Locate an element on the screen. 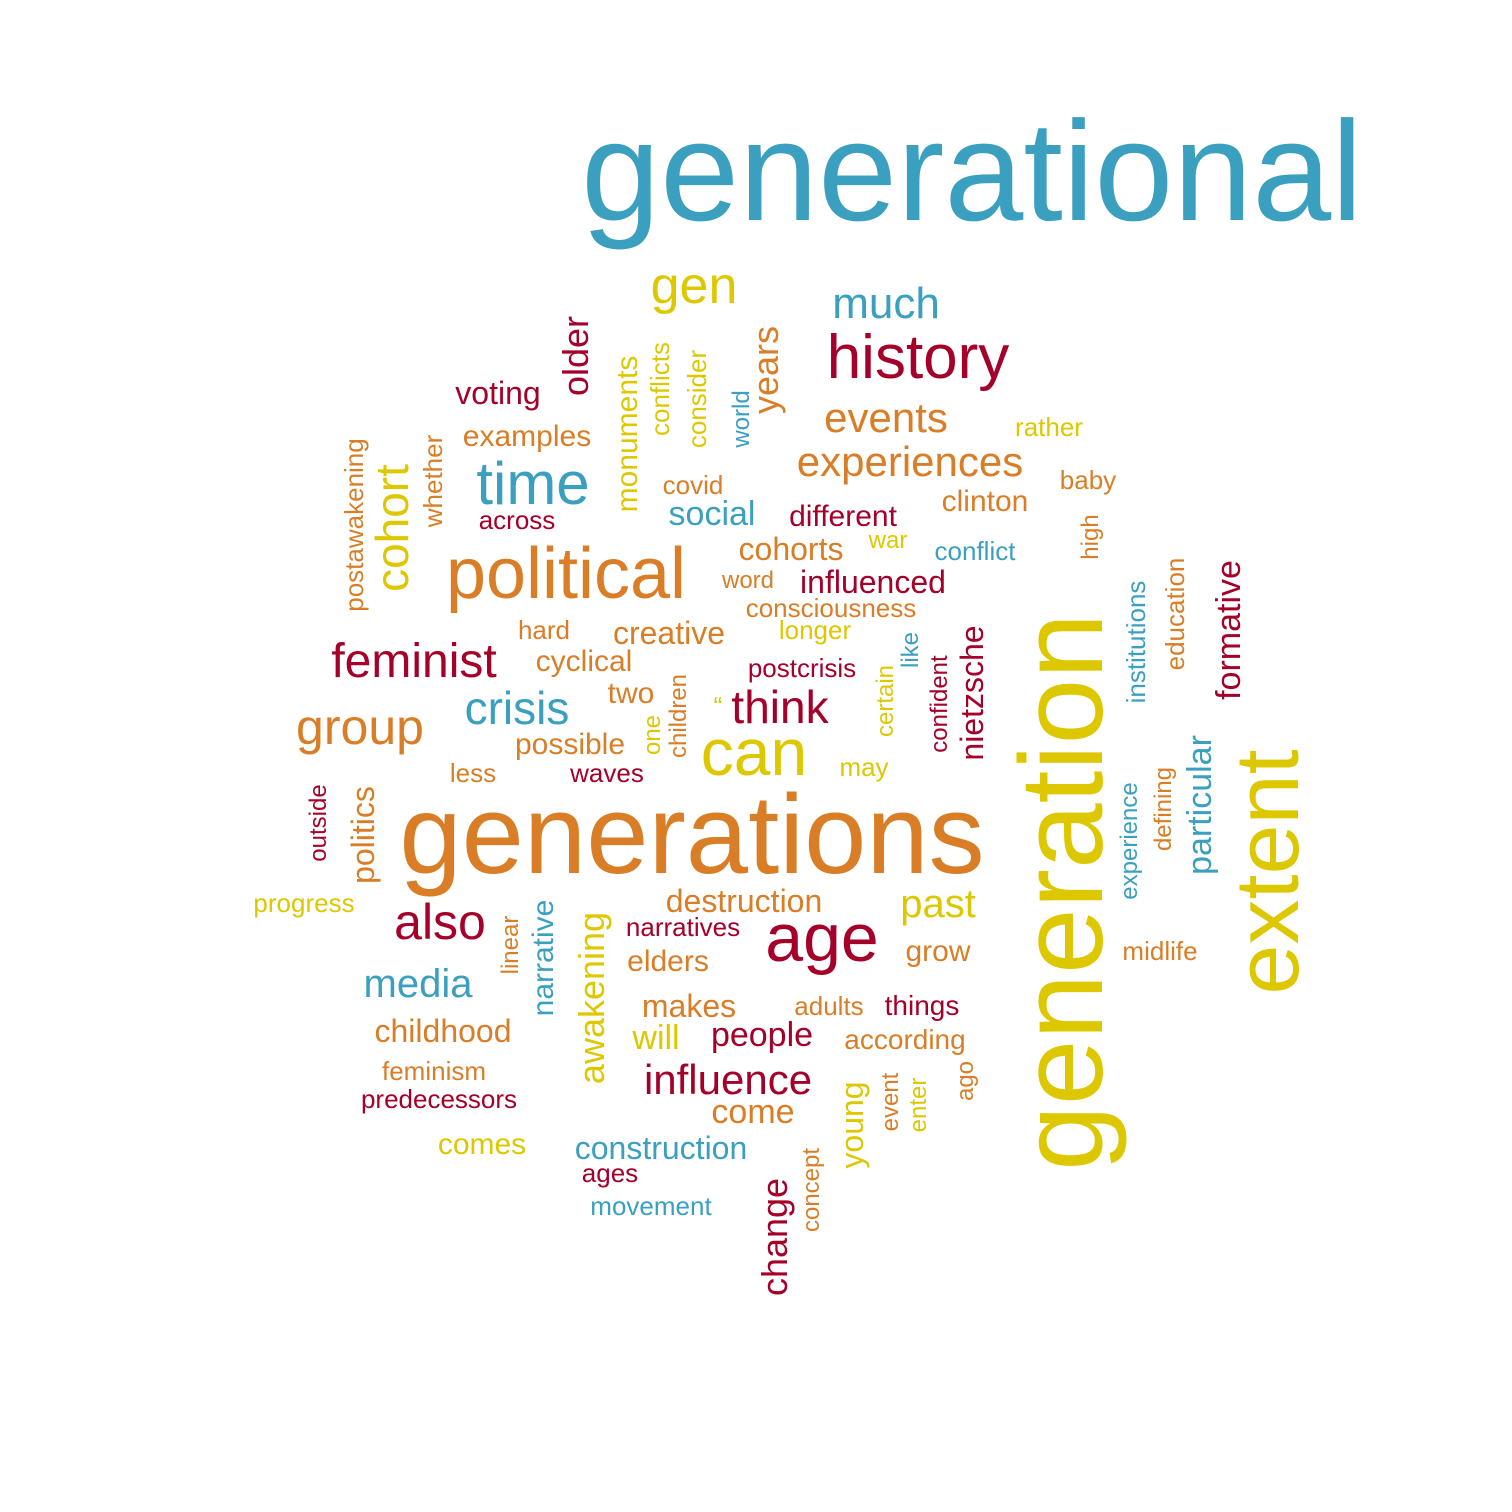 Image resolution: width=1512 pixels, height=1512 pixels. word-ago: ago is located at coordinates (965, 1081).